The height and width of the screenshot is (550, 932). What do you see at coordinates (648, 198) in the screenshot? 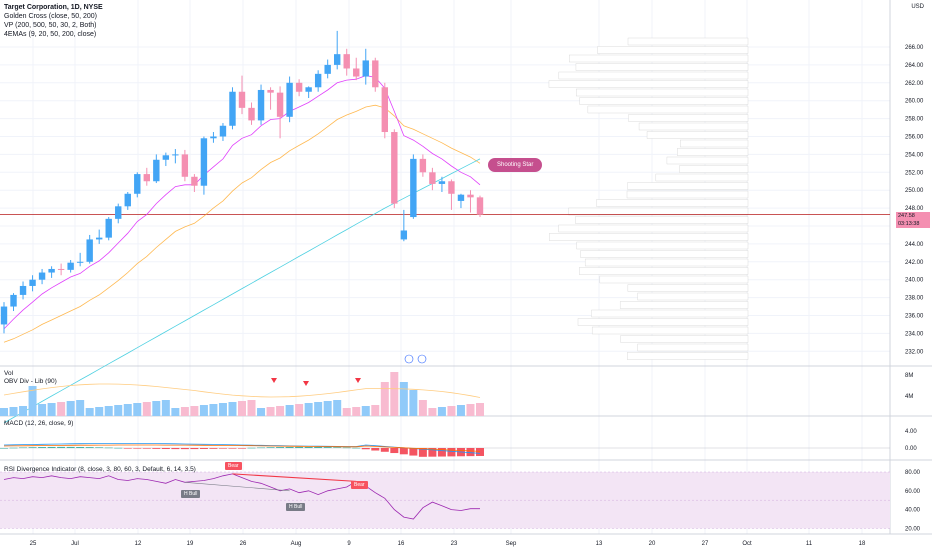
I see `volume-profile` at bounding box center [648, 198].